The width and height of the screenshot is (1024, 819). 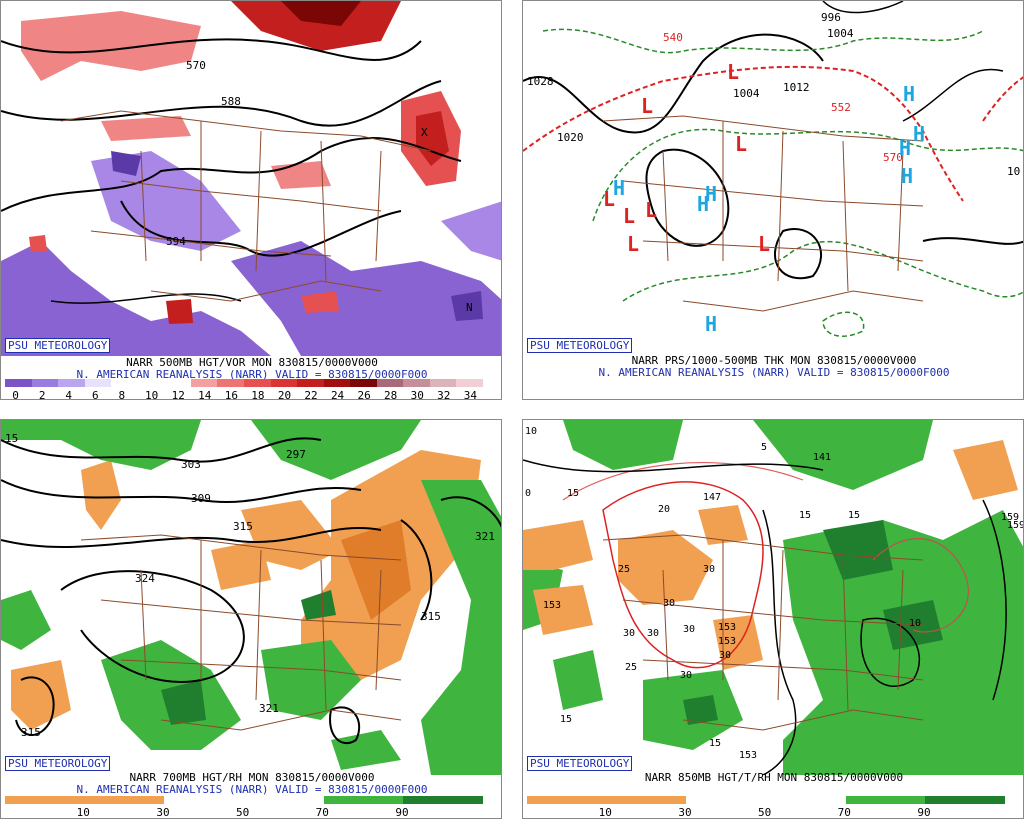 I want to click on map-label-588: 588, so click(x=231, y=101).